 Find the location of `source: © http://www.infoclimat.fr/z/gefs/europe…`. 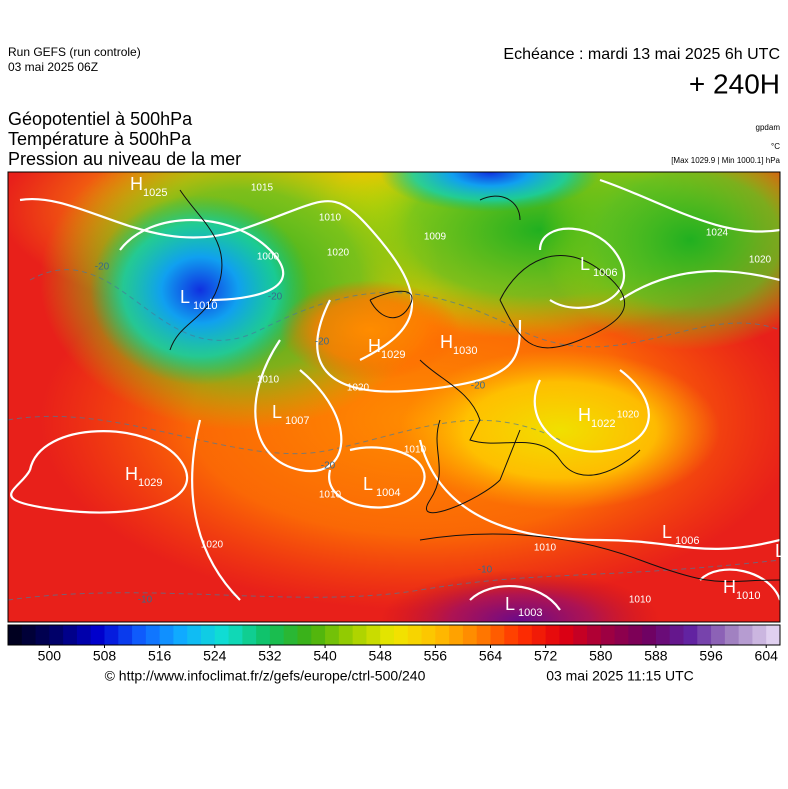

source: © http://www.infoclimat.fr/z/gefs/europe… is located at coordinates (265, 676).